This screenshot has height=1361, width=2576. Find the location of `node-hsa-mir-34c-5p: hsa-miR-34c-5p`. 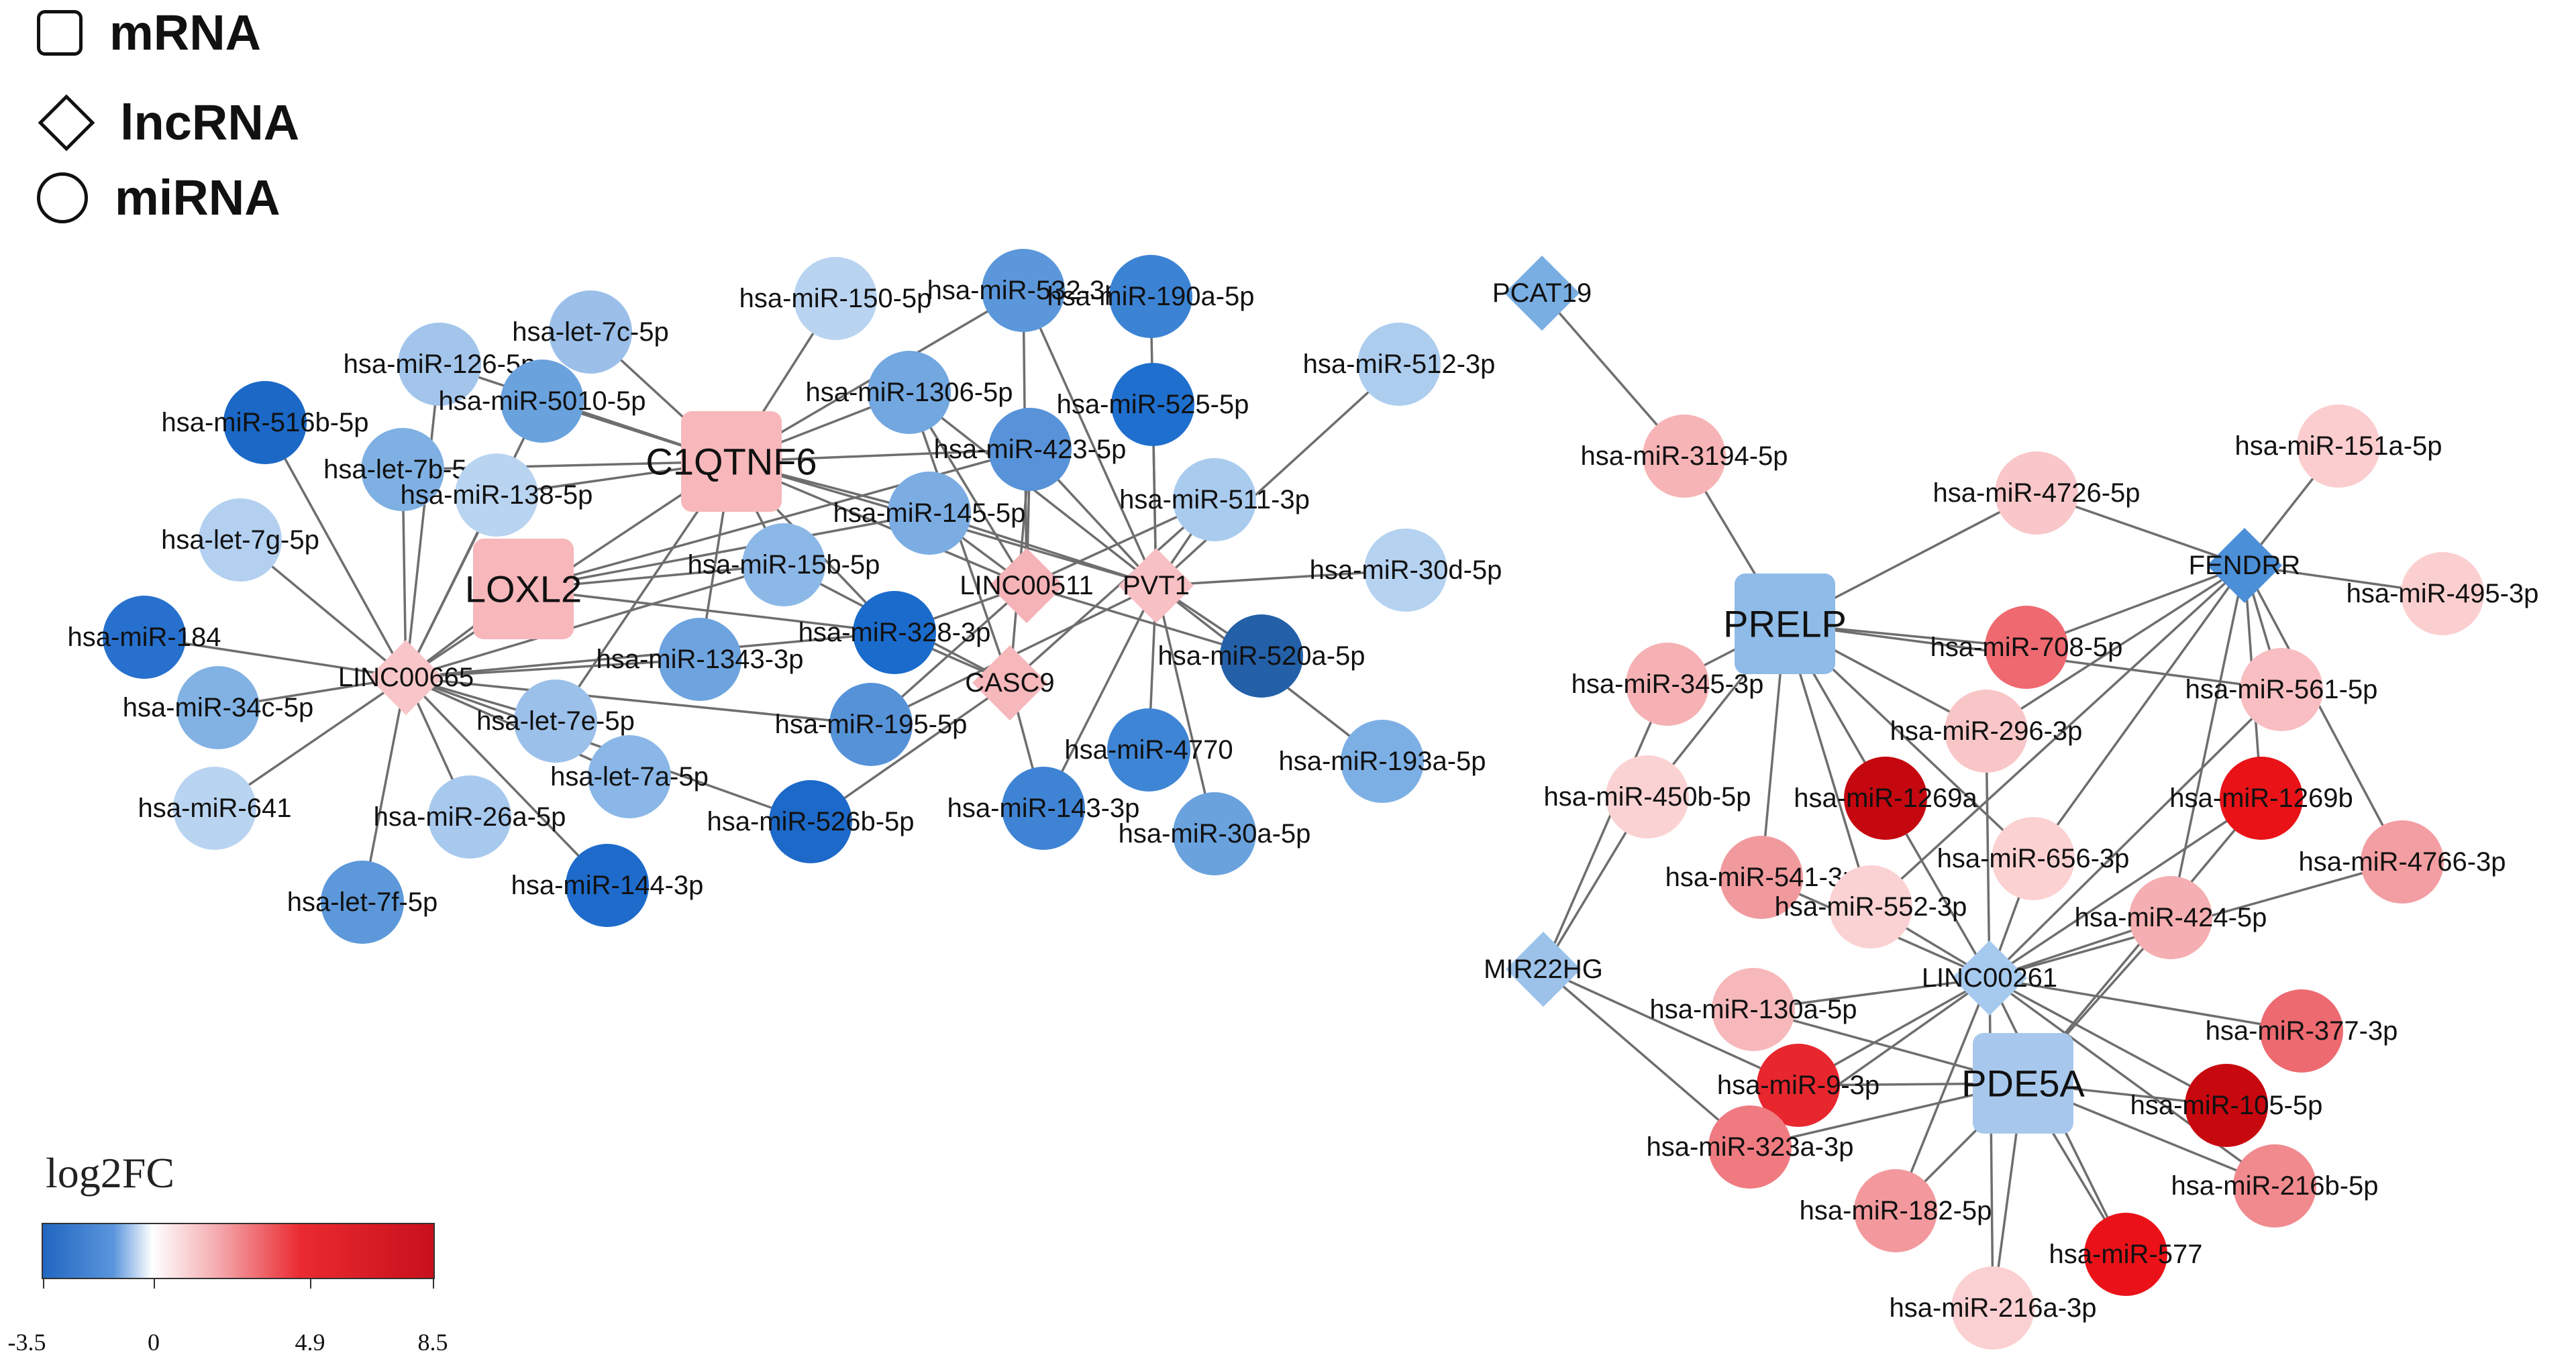

node-hsa-mir-34c-5p: hsa-miR-34c-5p is located at coordinates (218, 707).